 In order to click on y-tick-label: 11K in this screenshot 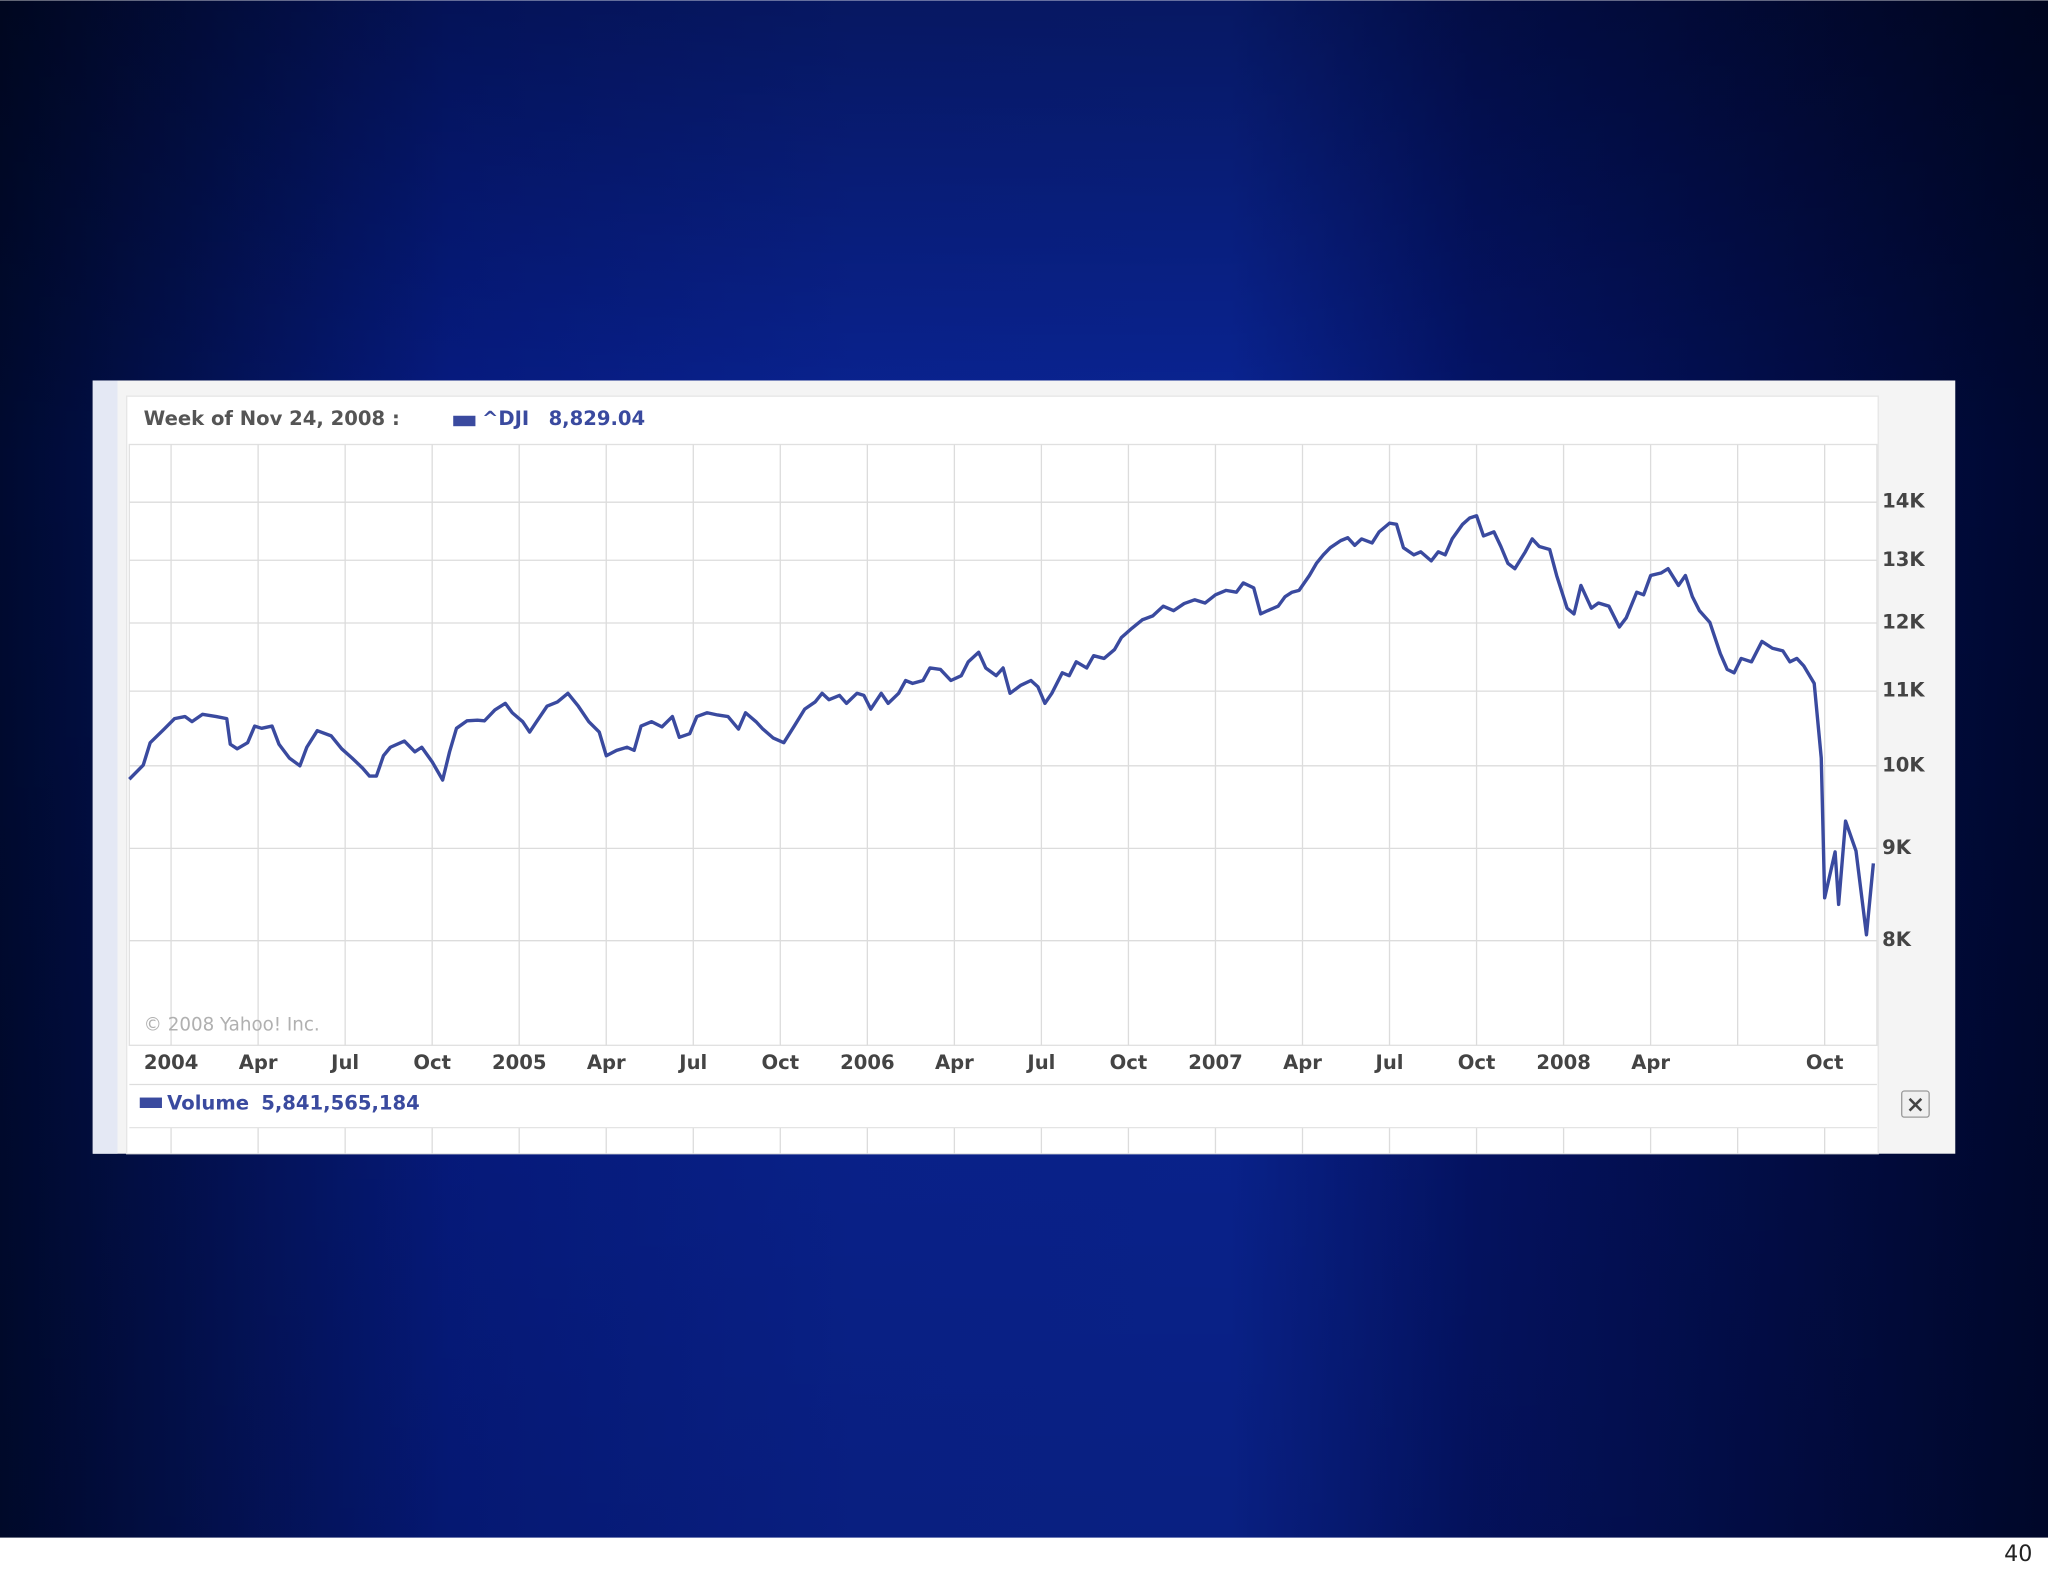, I will do `click(1903, 690)`.